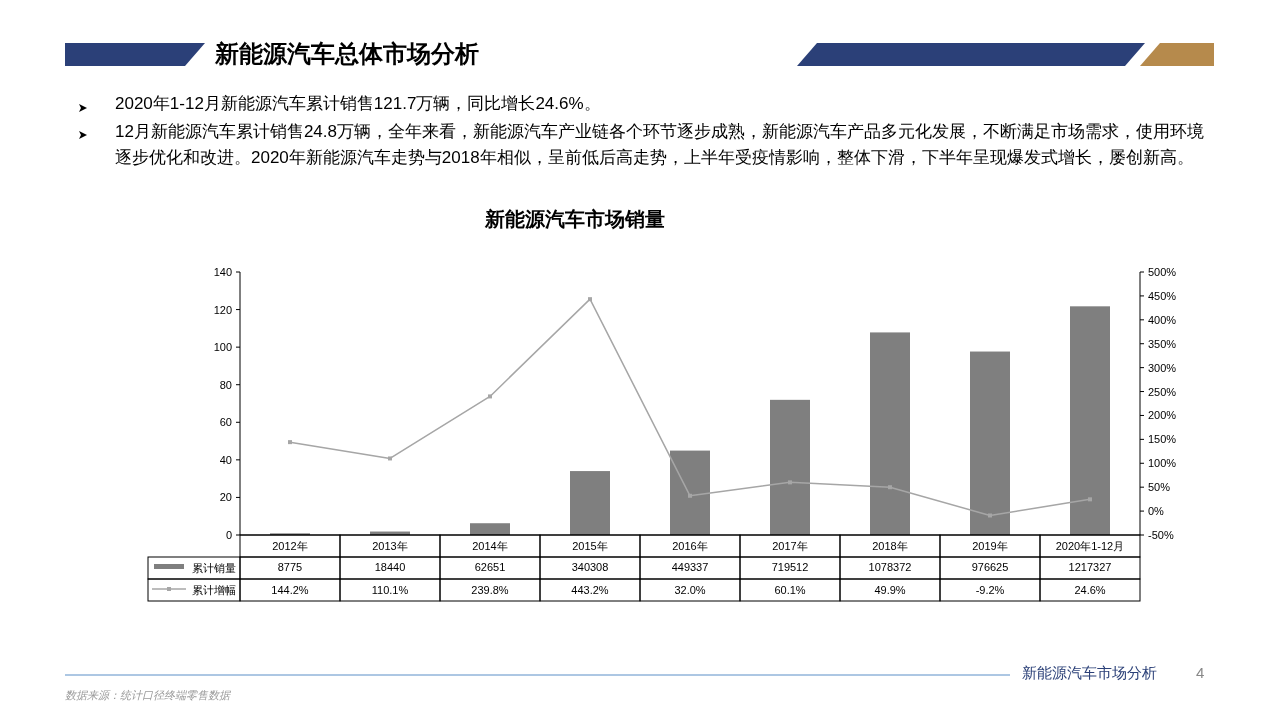  I want to click on text: 4, so click(1200, 672).